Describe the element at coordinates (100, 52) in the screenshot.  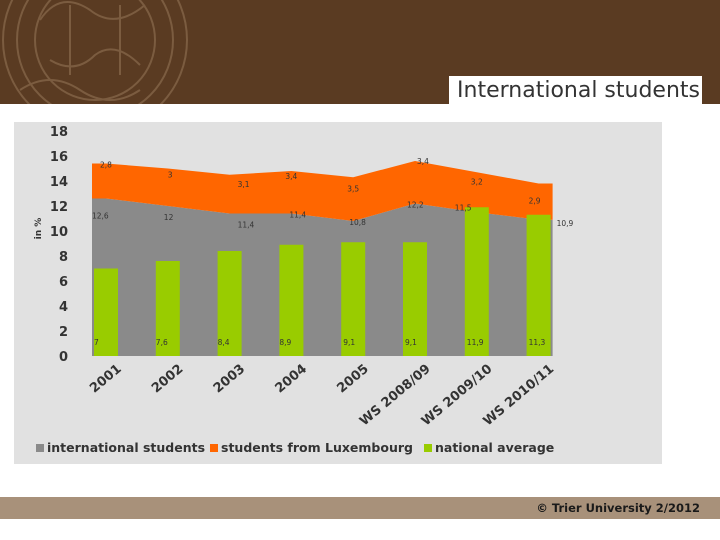
I see `university-seal-icon` at that location.